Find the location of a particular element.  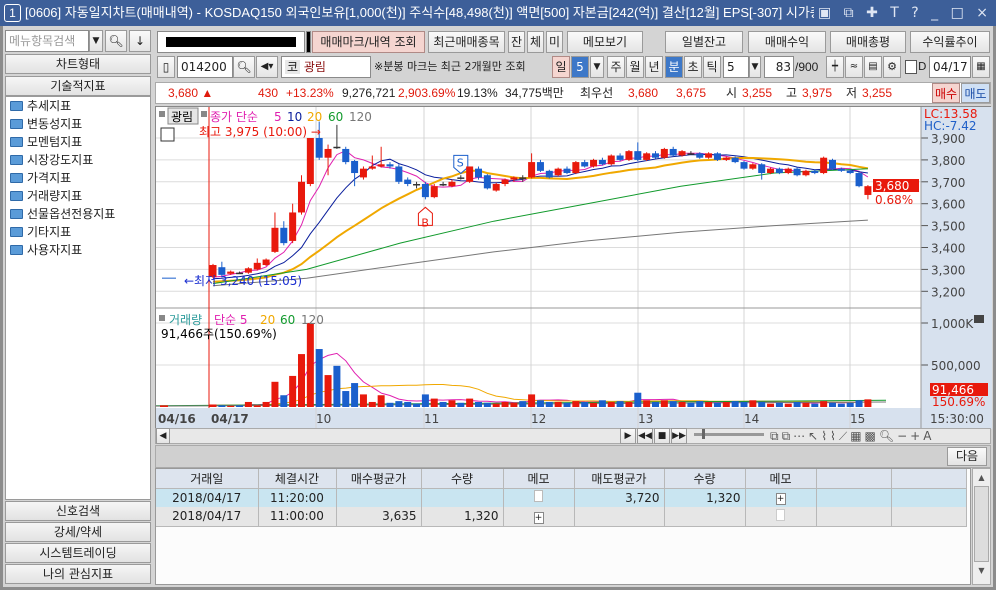

chart-scrollbar is located at coordinates (573, 436).